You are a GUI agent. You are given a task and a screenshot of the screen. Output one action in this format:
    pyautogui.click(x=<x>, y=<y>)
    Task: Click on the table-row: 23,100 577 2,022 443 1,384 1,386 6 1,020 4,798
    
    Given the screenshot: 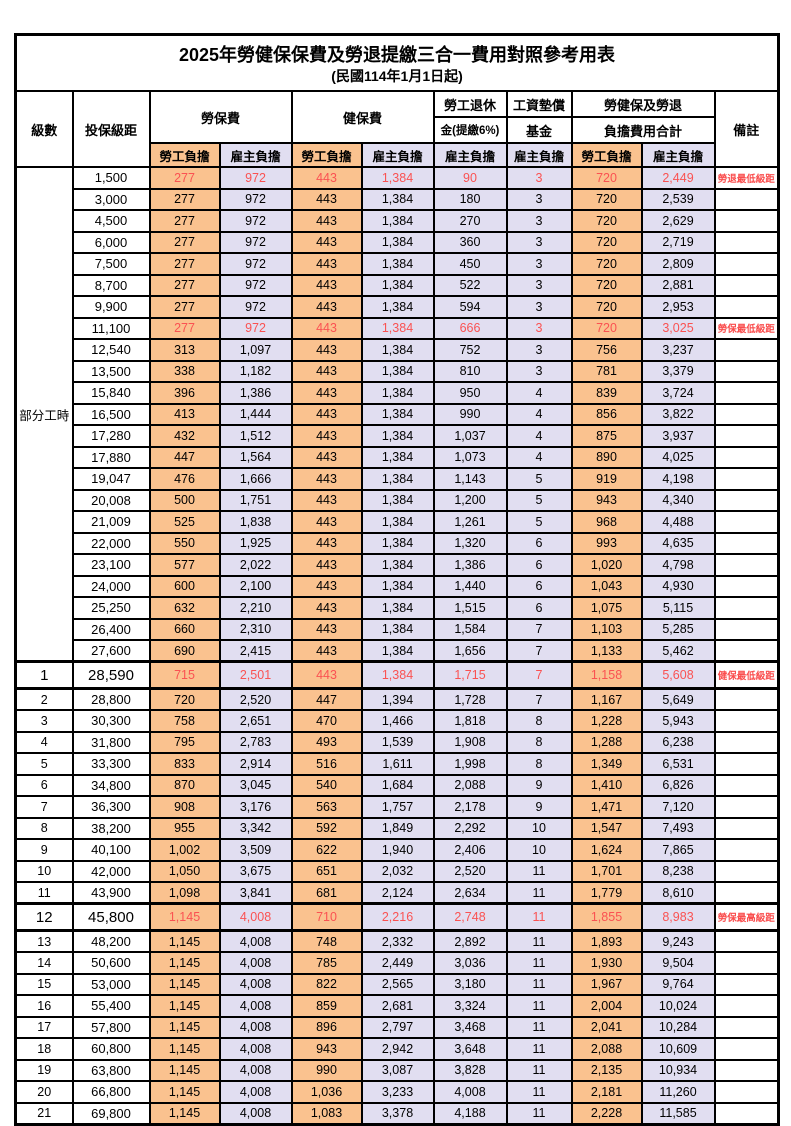 What is the action you would take?
    pyautogui.click(x=398, y=565)
    